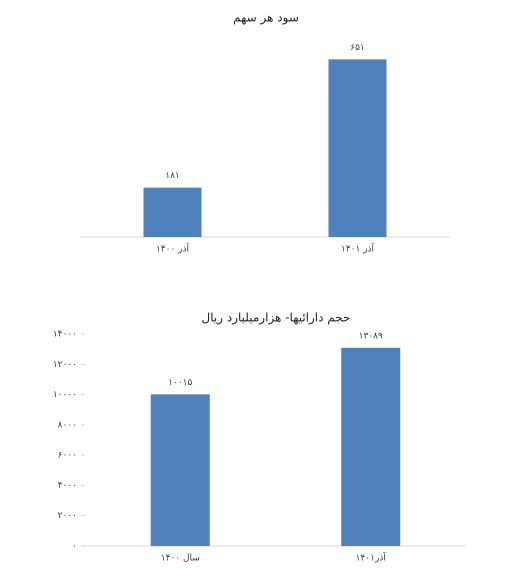 This screenshot has width=532, height=568. Describe the element at coordinates (67, 486) in the screenshot. I see `y-tick-label: ۴۰۰۰` at that location.